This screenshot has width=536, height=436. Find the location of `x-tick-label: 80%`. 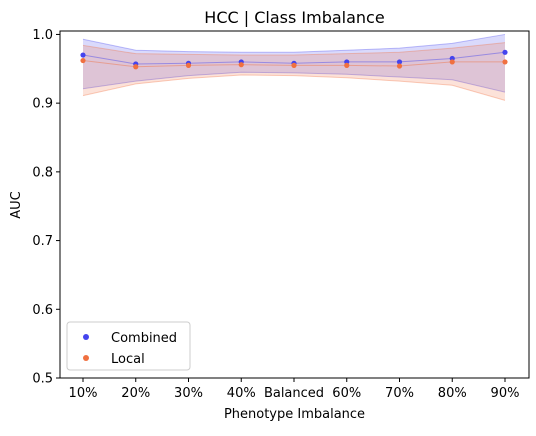

x-tick-label: 80% is located at coordinates (452, 393).